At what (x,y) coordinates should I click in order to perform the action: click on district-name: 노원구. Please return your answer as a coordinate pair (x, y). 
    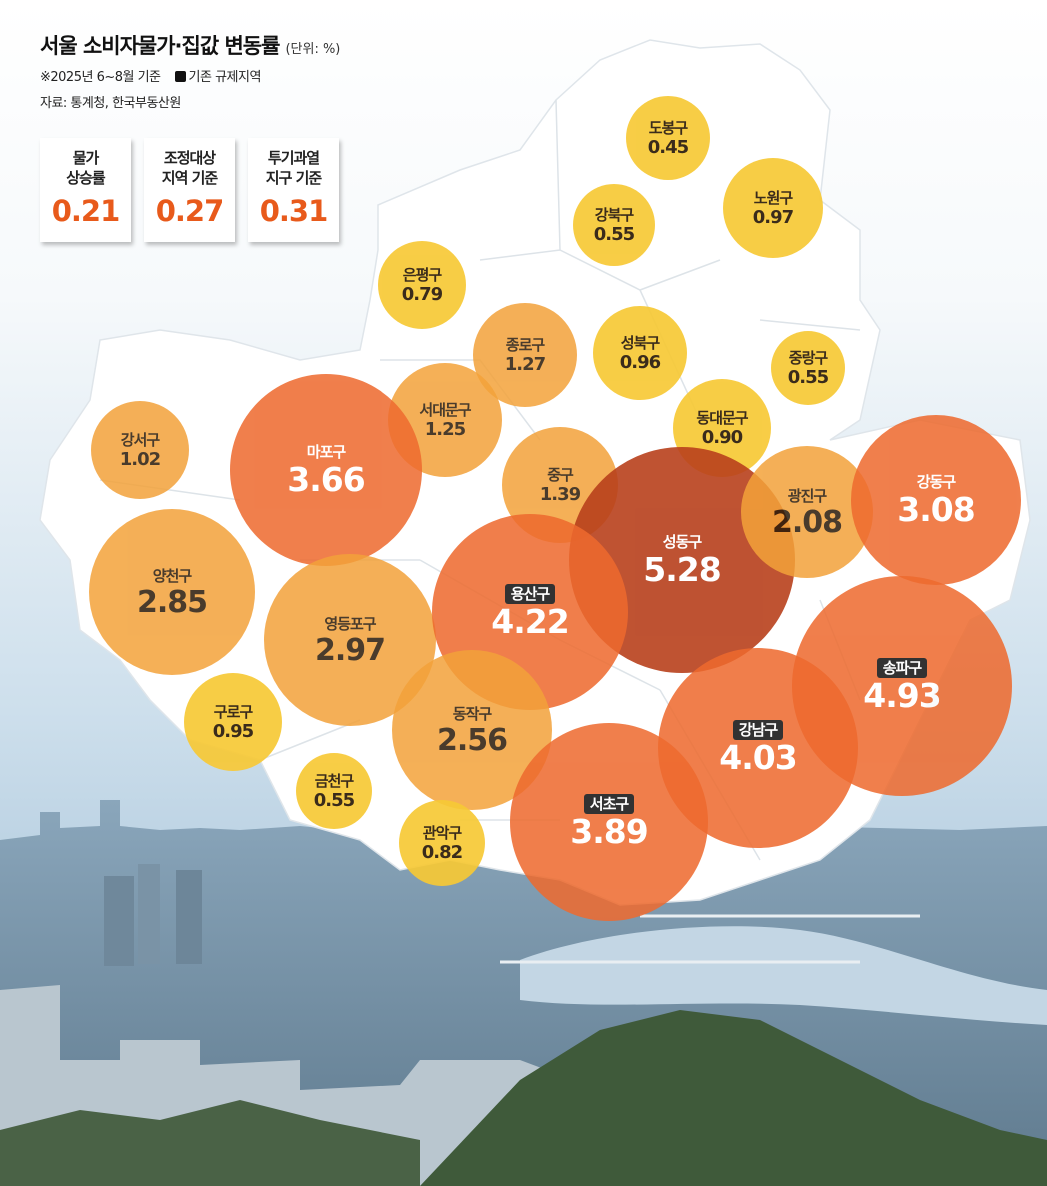
    Looking at the image, I should click on (773, 198).